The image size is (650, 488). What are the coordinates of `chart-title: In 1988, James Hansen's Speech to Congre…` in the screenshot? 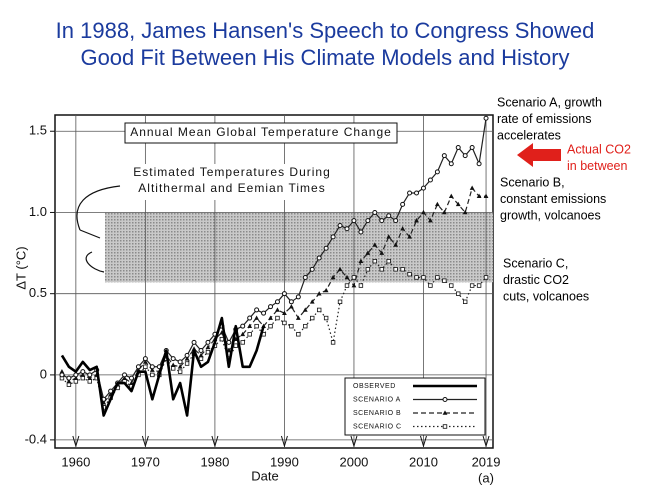 It's located at (325, 30).